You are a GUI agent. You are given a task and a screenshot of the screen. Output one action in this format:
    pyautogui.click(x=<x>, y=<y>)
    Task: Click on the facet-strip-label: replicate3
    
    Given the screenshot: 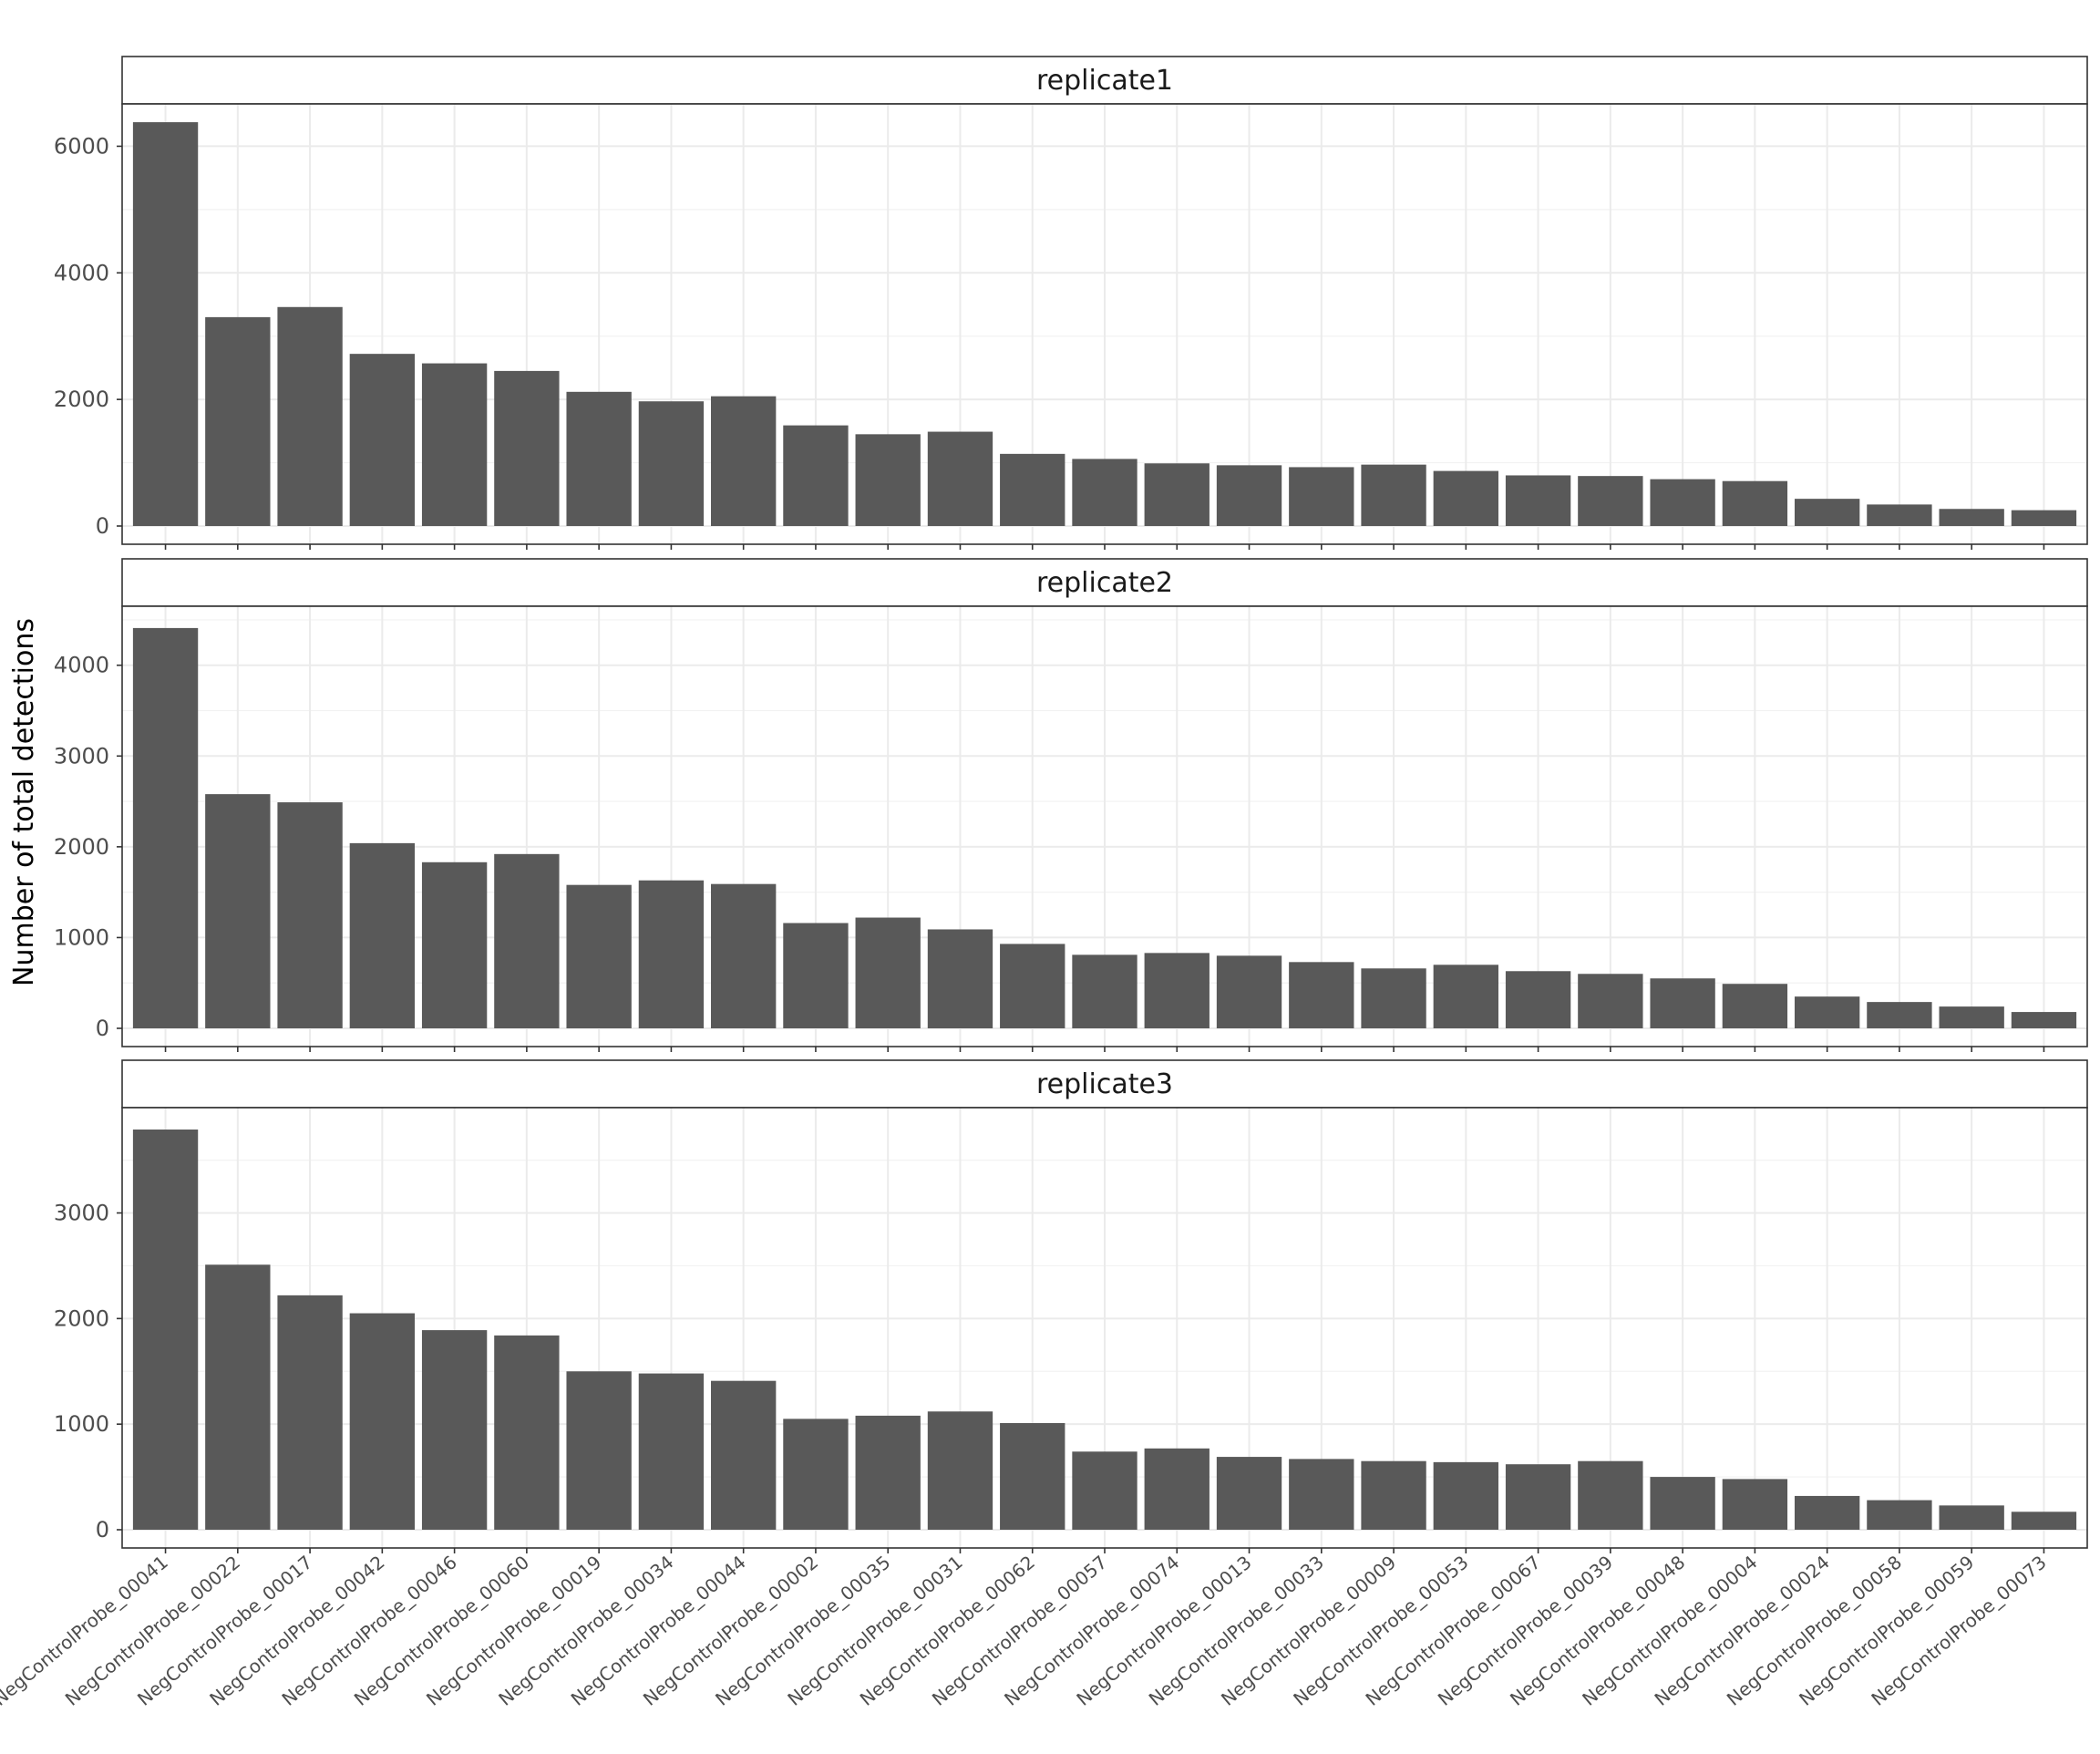 What is the action you would take?
    pyautogui.click(x=1104, y=1084)
    